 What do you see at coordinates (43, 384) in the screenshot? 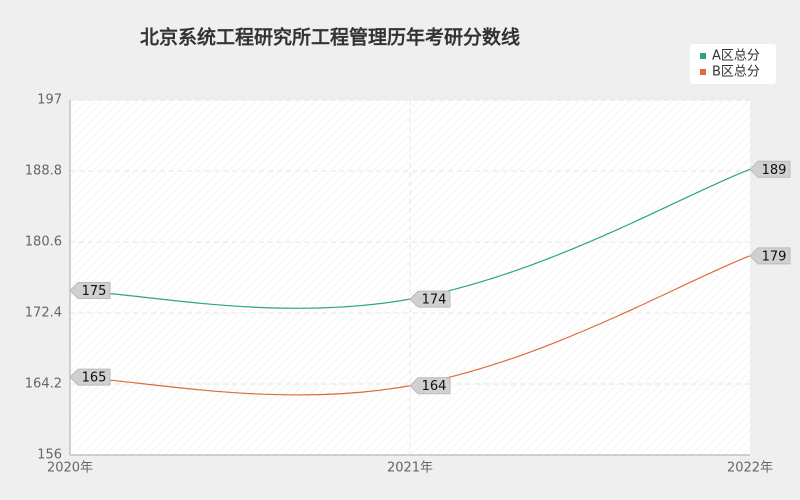
I see `y-tick-label: 164.2` at bounding box center [43, 384].